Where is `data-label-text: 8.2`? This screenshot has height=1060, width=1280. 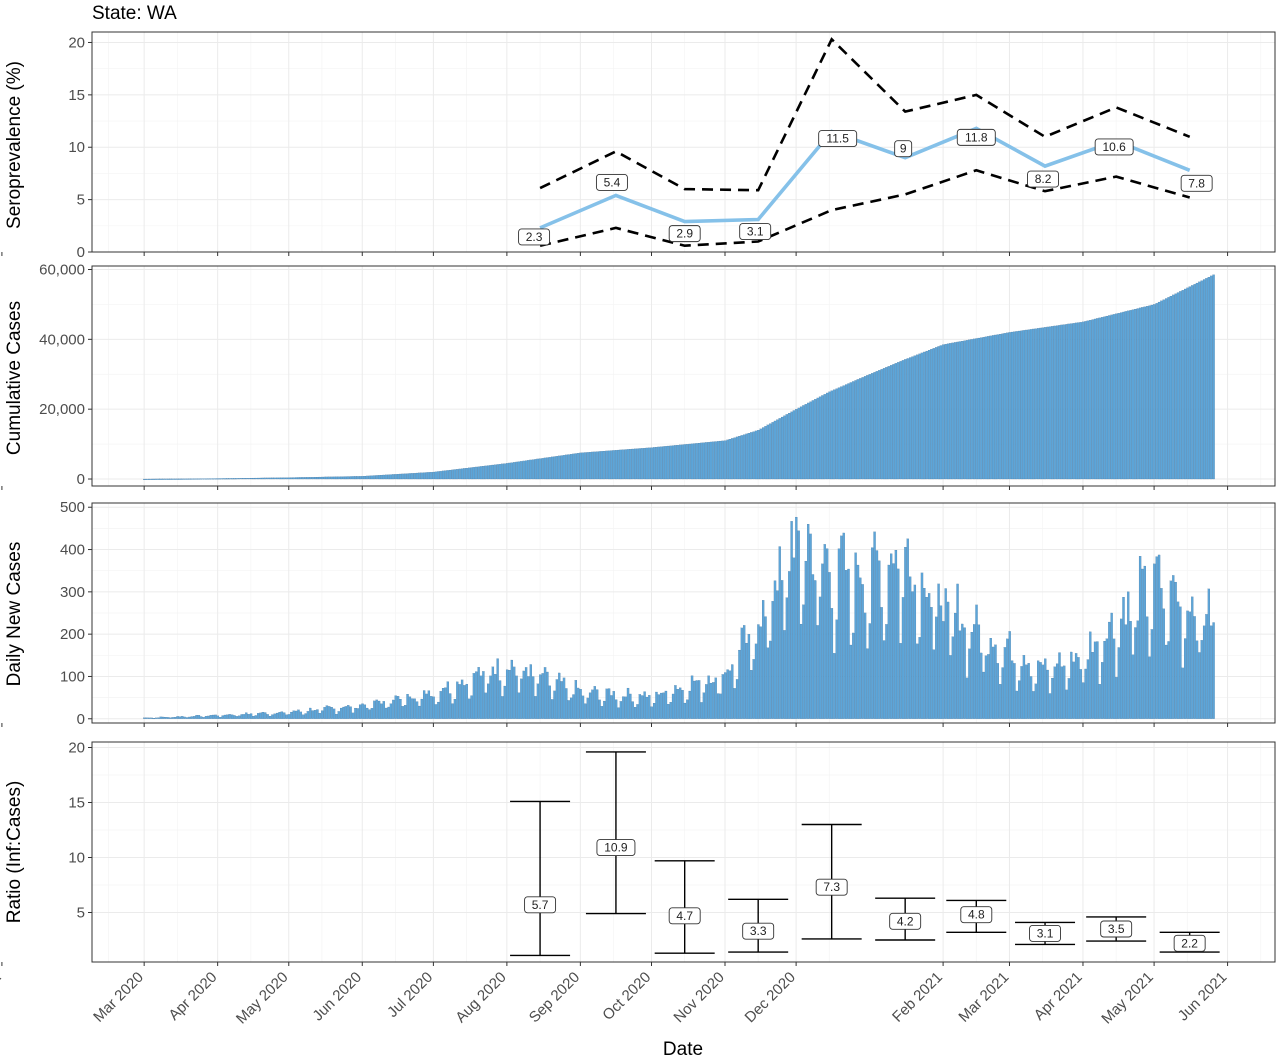 data-label-text: 8.2 is located at coordinates (1043, 179).